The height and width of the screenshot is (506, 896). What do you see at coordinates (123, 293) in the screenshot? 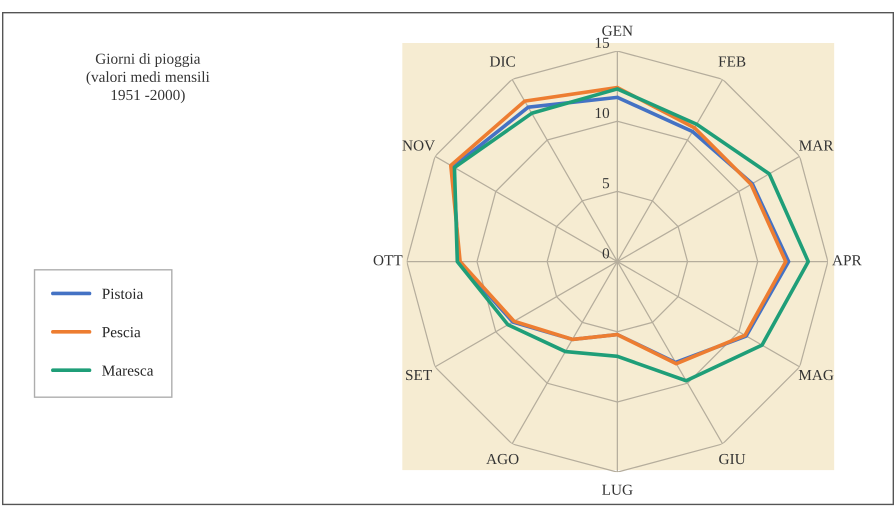
I see `legend-label: Pistoia` at bounding box center [123, 293].